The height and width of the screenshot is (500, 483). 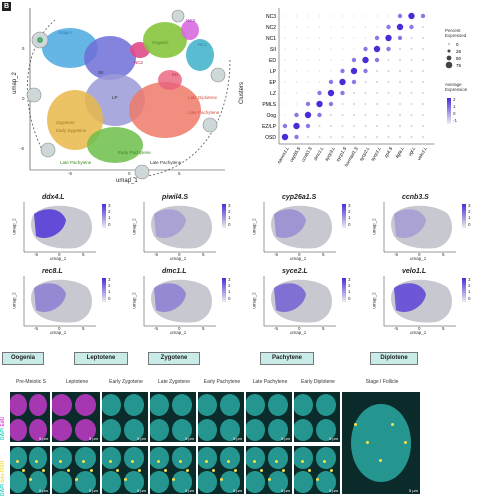 What do you see at coordinates (394, 358) in the screenshot?
I see `stage-diplotene: Diplotene` at bounding box center [394, 358].